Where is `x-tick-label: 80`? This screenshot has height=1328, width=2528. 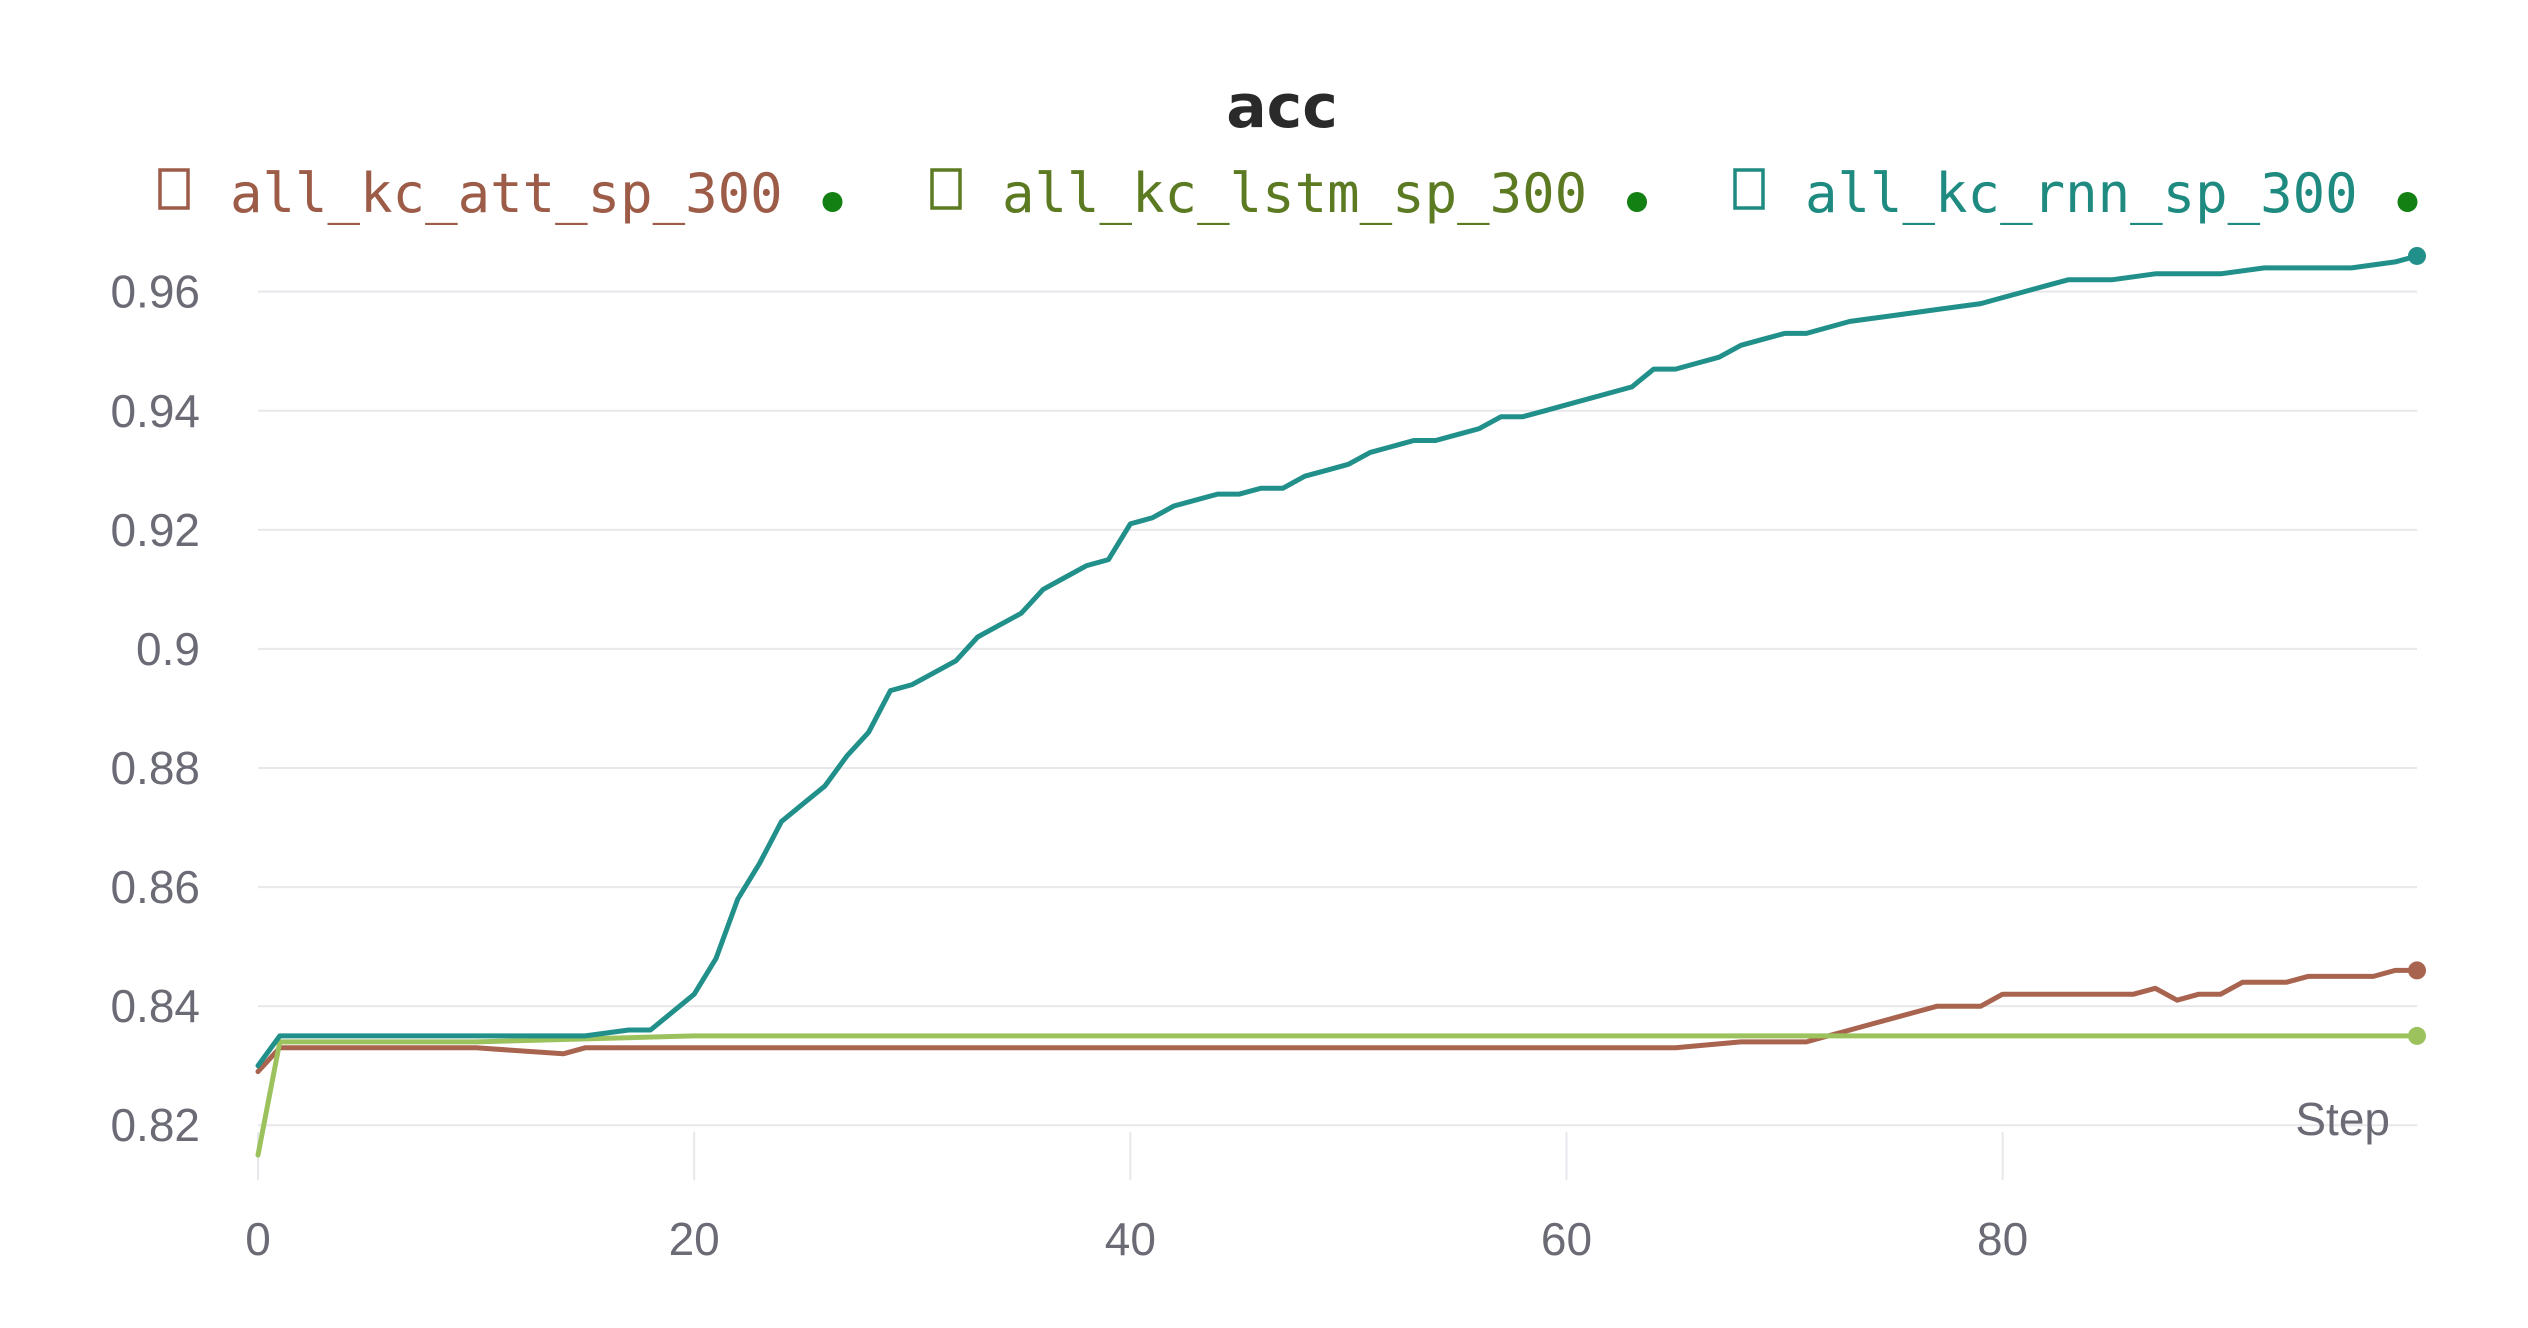
x-tick-label: 80 is located at coordinates (2002, 1239).